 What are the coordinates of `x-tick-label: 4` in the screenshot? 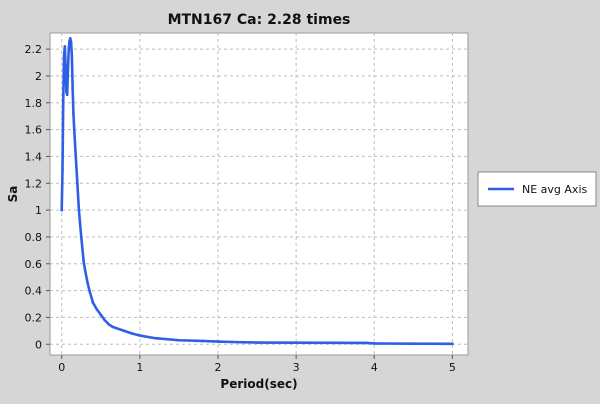 It's located at (374, 367).